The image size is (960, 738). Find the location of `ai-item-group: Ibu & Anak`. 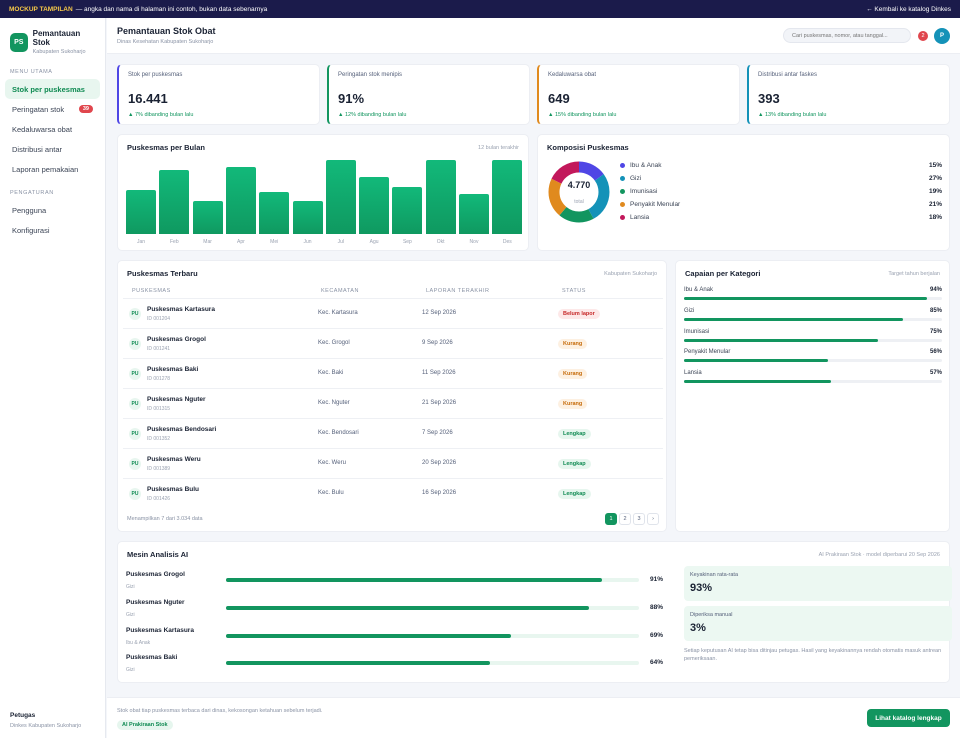

ai-item-group: Ibu & Anak is located at coordinates (138, 643).